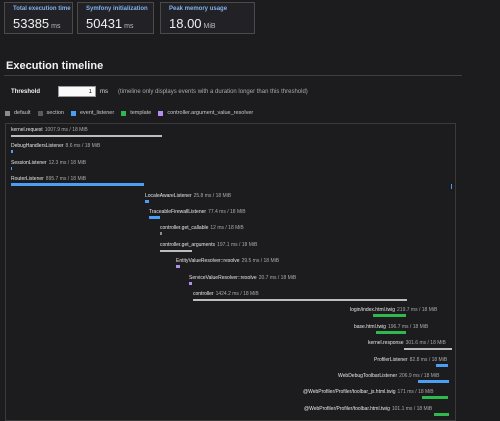  I want to click on timeline-row: kernel.response 301.6 ms / 18 MiB, so click(230, 347).